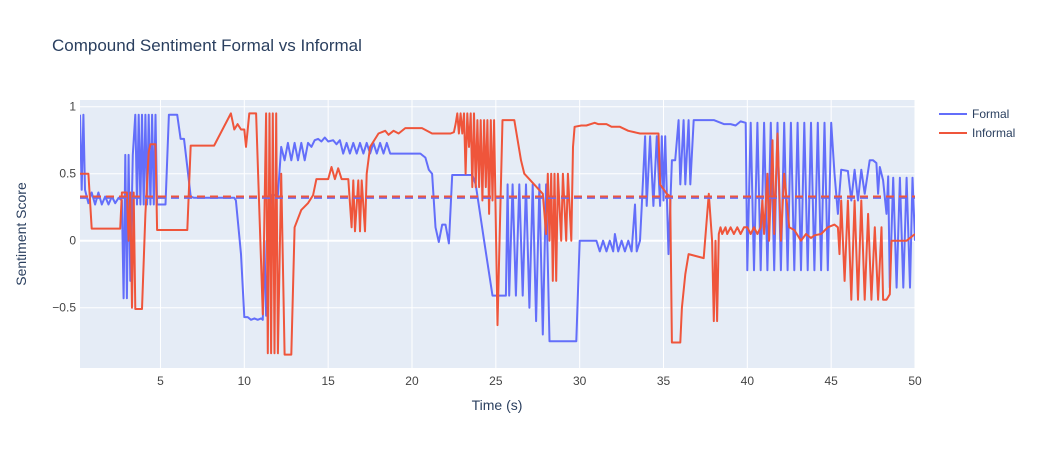 This screenshot has width=1042, height=450. What do you see at coordinates (496, 381) in the screenshot?
I see `x-tick-label: 25` at bounding box center [496, 381].